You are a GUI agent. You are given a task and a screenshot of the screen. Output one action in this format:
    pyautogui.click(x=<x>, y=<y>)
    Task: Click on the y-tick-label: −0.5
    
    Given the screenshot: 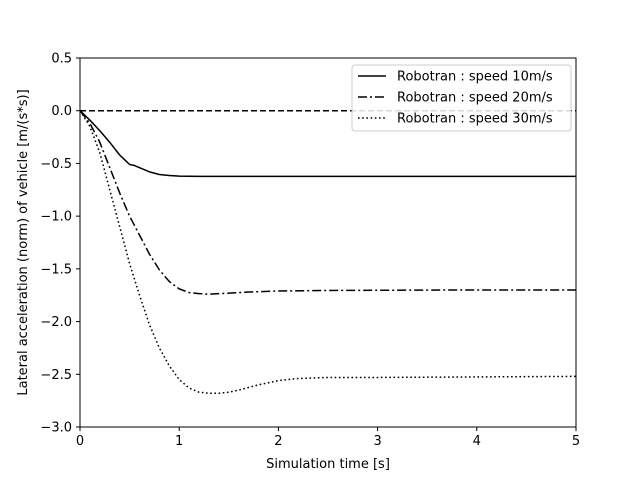 What is the action you would take?
    pyautogui.click(x=56, y=164)
    